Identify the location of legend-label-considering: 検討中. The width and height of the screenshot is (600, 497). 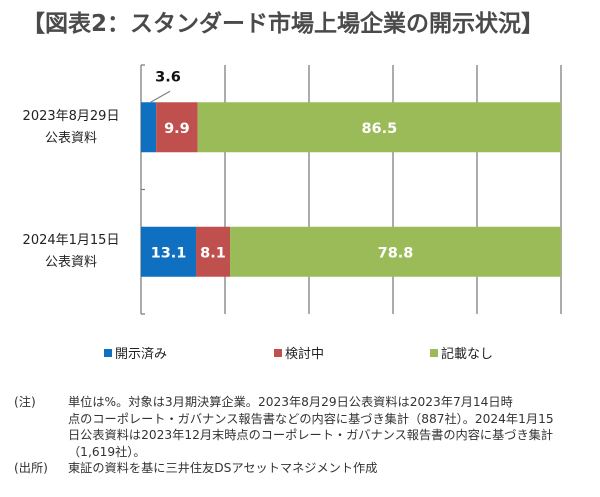
(305, 354).